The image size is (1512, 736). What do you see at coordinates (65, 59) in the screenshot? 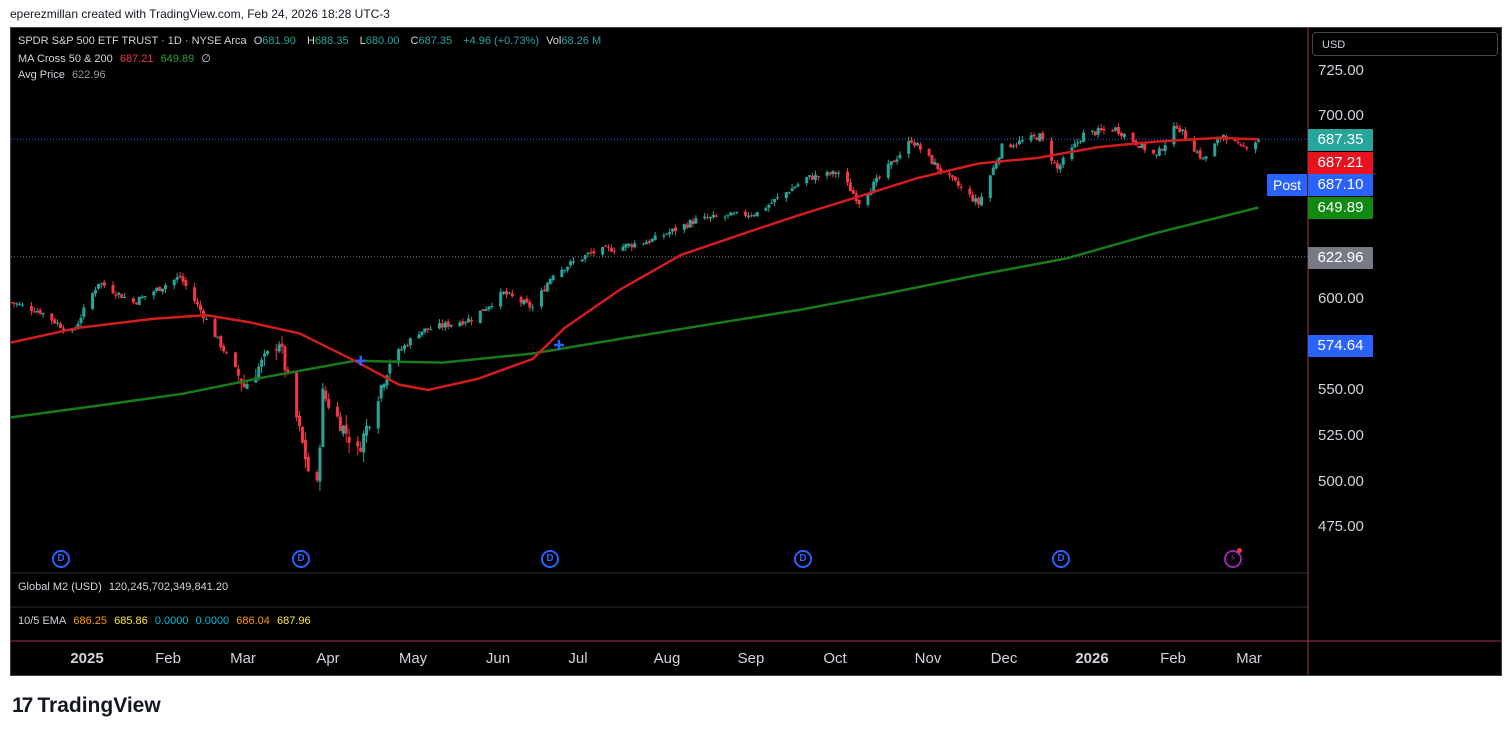
I see `ma-indicator-name: MA Cross 50 & 200` at bounding box center [65, 59].